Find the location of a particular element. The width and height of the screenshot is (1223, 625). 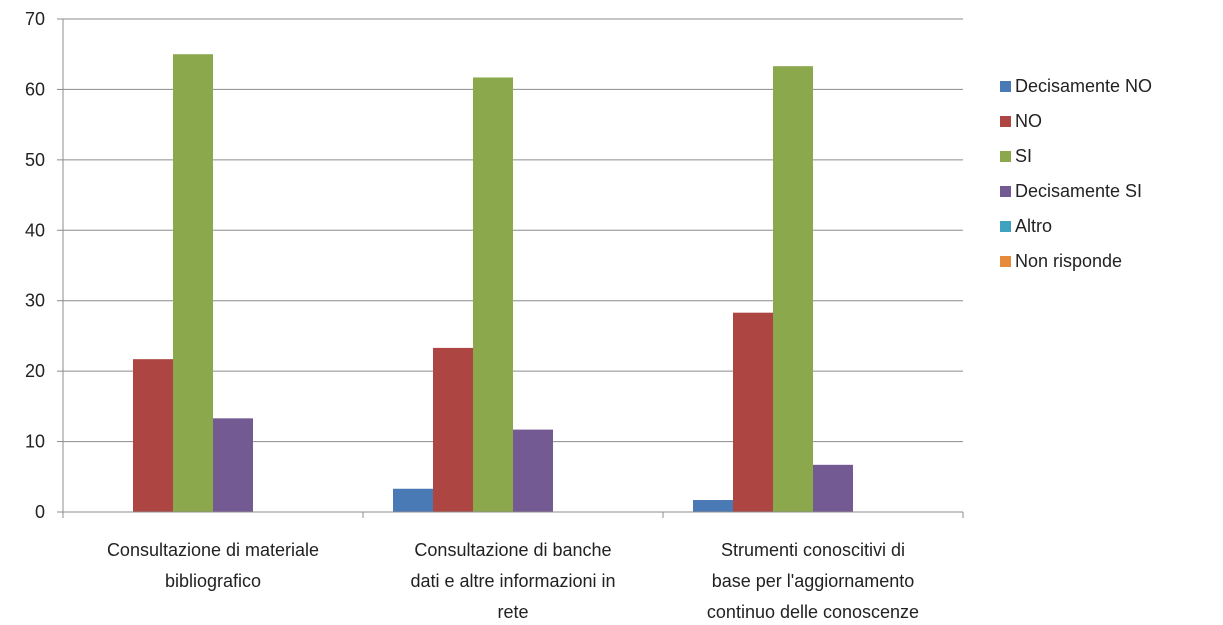

y-tick-label: 20 is located at coordinates (35, 371).